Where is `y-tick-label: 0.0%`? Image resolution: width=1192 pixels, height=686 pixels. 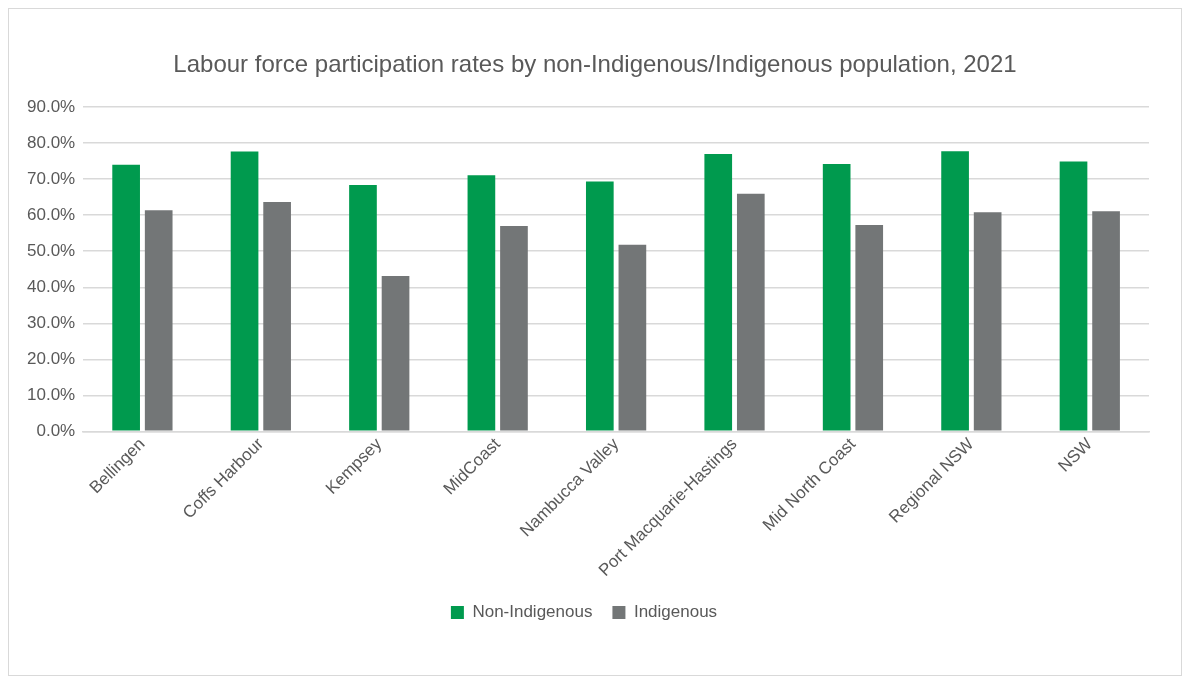 y-tick-label: 0.0% is located at coordinates (56, 430).